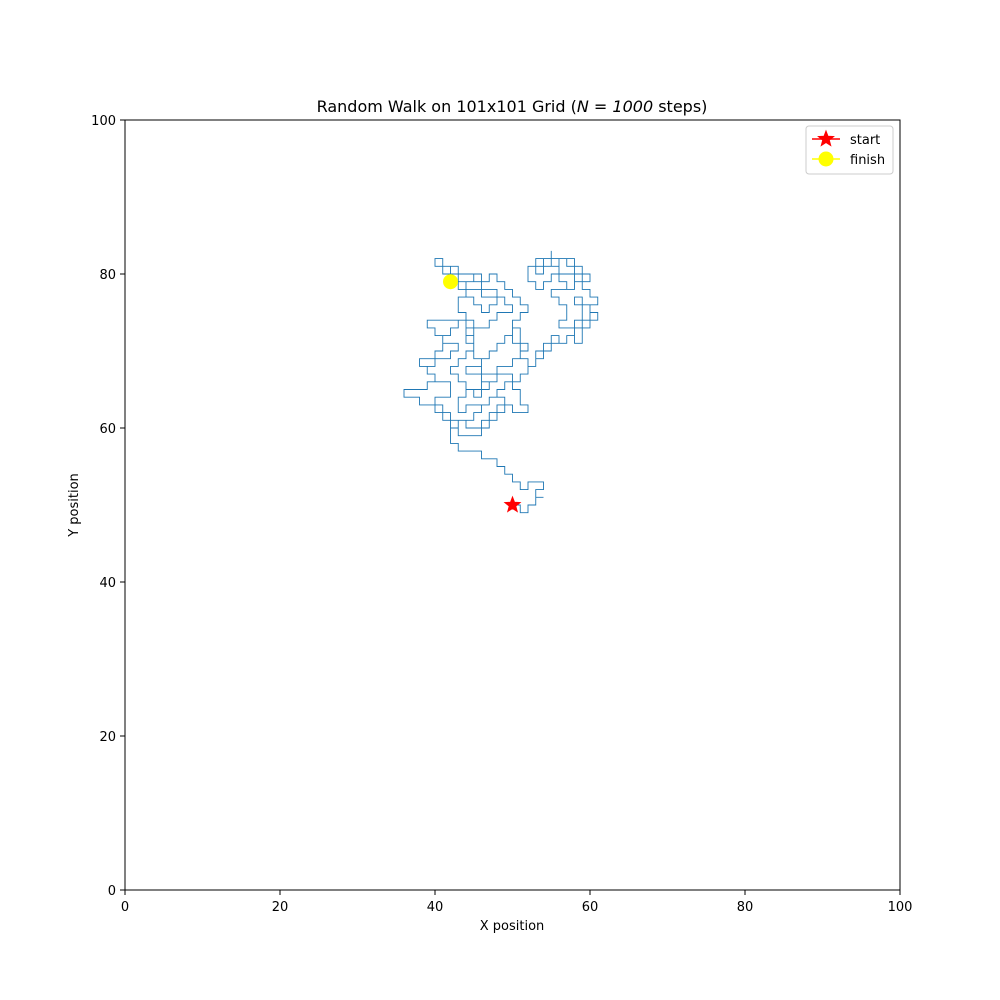 The width and height of the screenshot is (1000, 1000). What do you see at coordinates (280, 907) in the screenshot?
I see `x-tick-label: 20` at bounding box center [280, 907].